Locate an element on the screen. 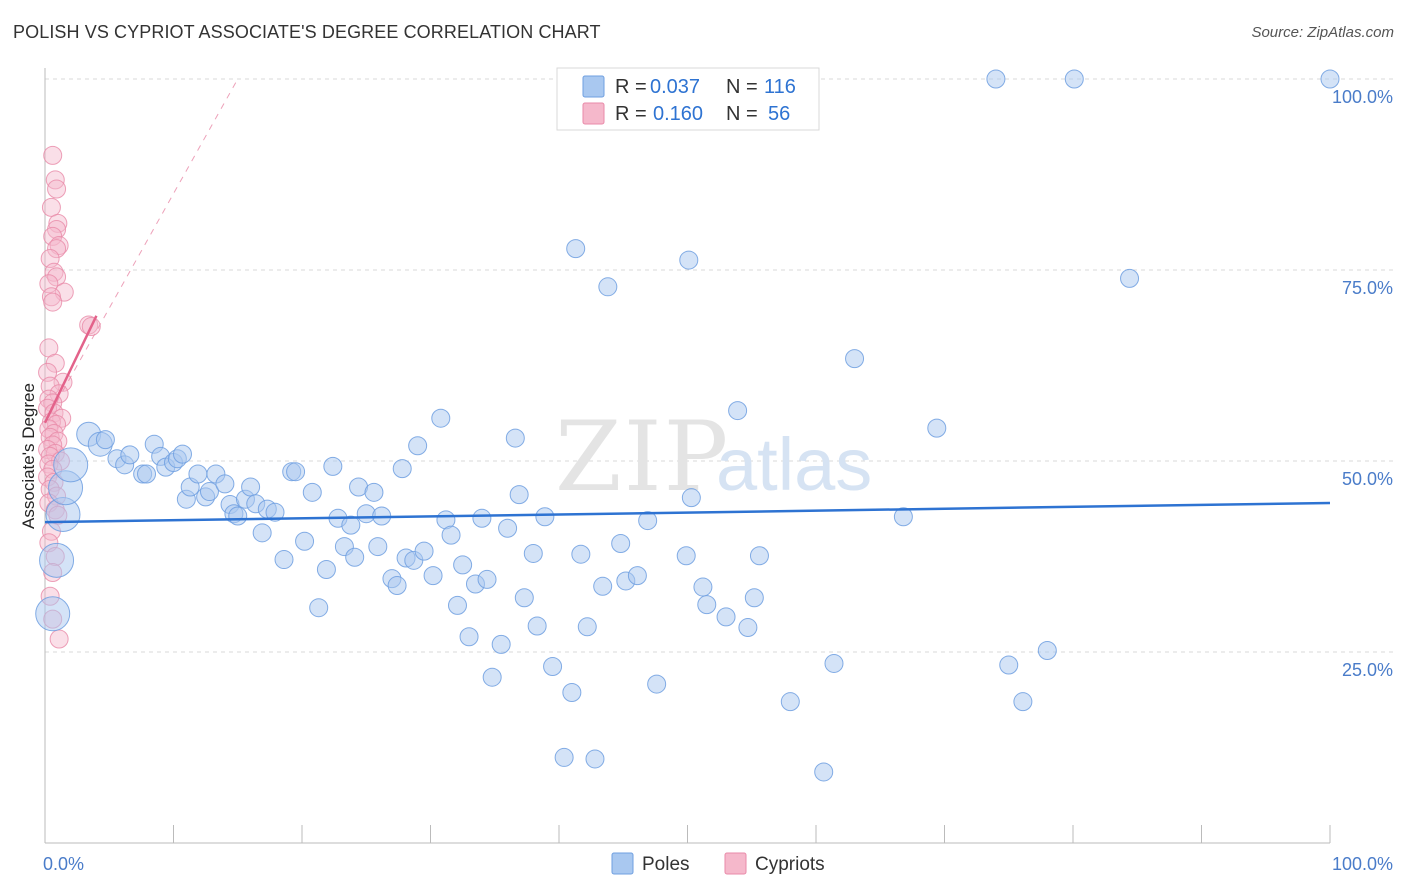  stats-legend: R = 0.037 N = 116 R = 0.160 N = 56 is located at coordinates (688, 99).